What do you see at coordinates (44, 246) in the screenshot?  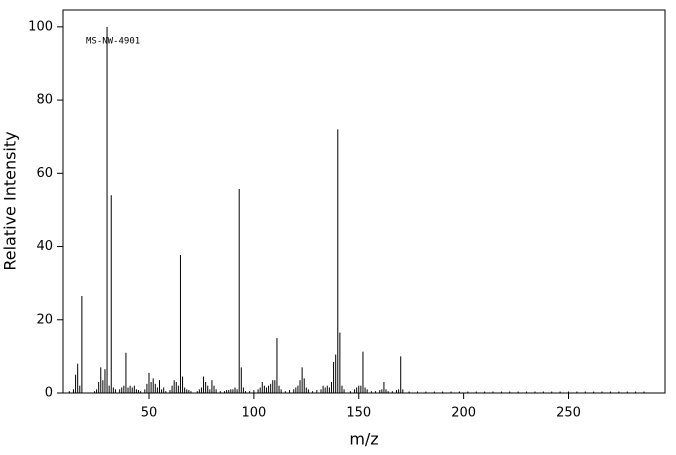 I see `y-tick-label: 40` at bounding box center [44, 246].